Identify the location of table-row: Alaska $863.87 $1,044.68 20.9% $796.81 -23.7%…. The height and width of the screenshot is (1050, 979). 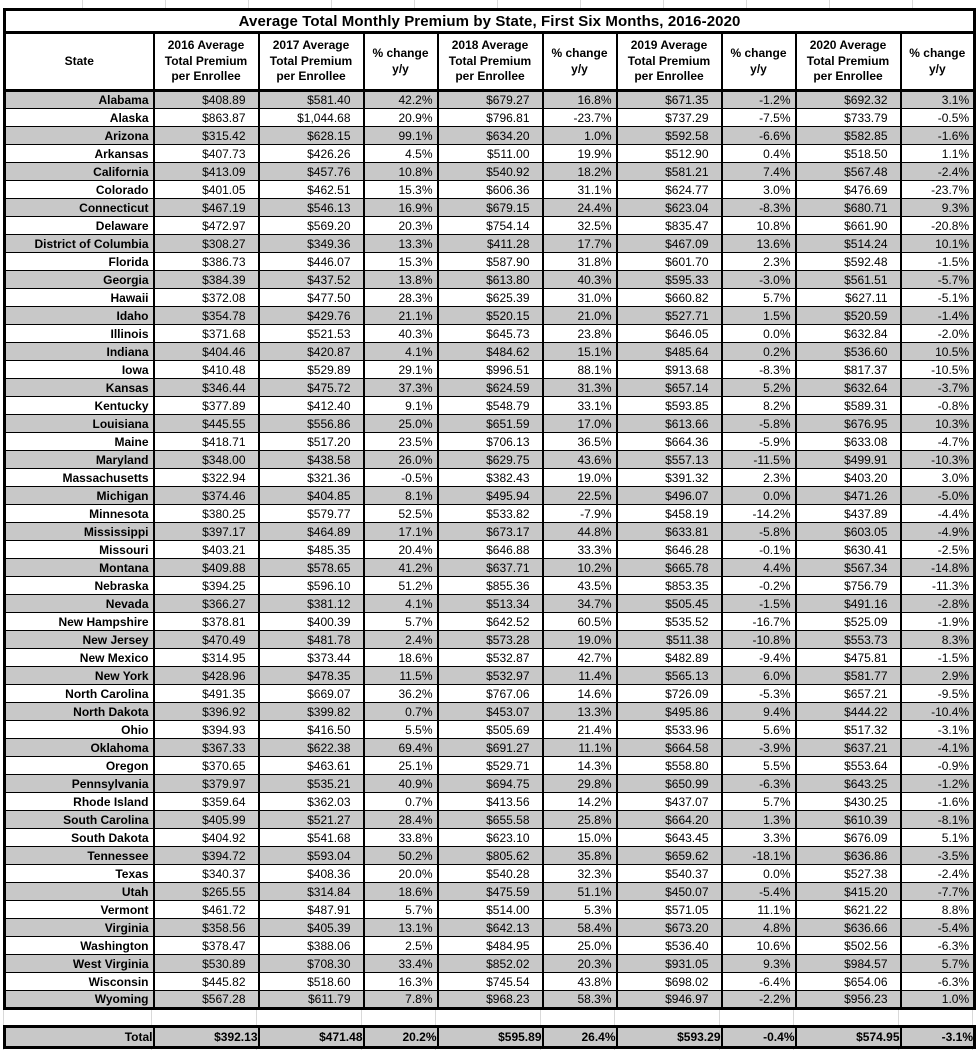
(489, 117).